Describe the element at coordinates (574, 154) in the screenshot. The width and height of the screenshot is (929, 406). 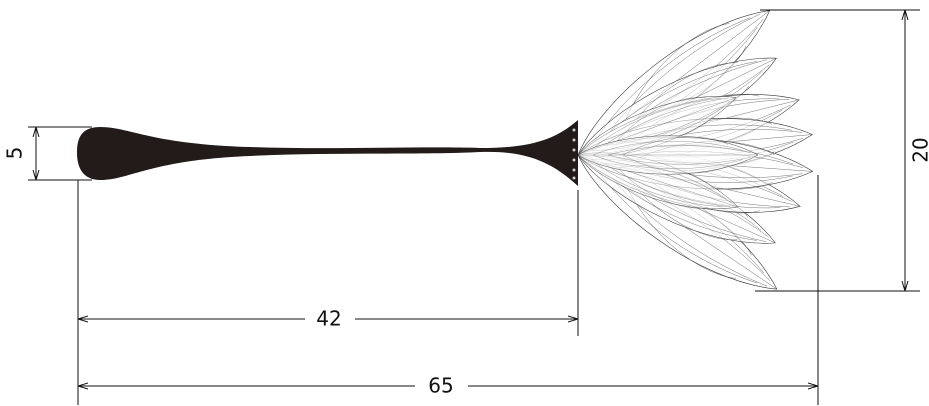
I see `ferrule-dots` at that location.